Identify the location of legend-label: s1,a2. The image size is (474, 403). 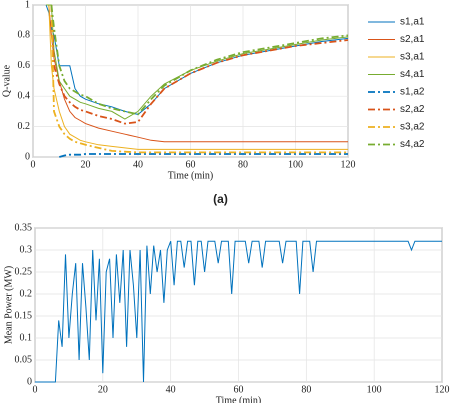
(412, 92).